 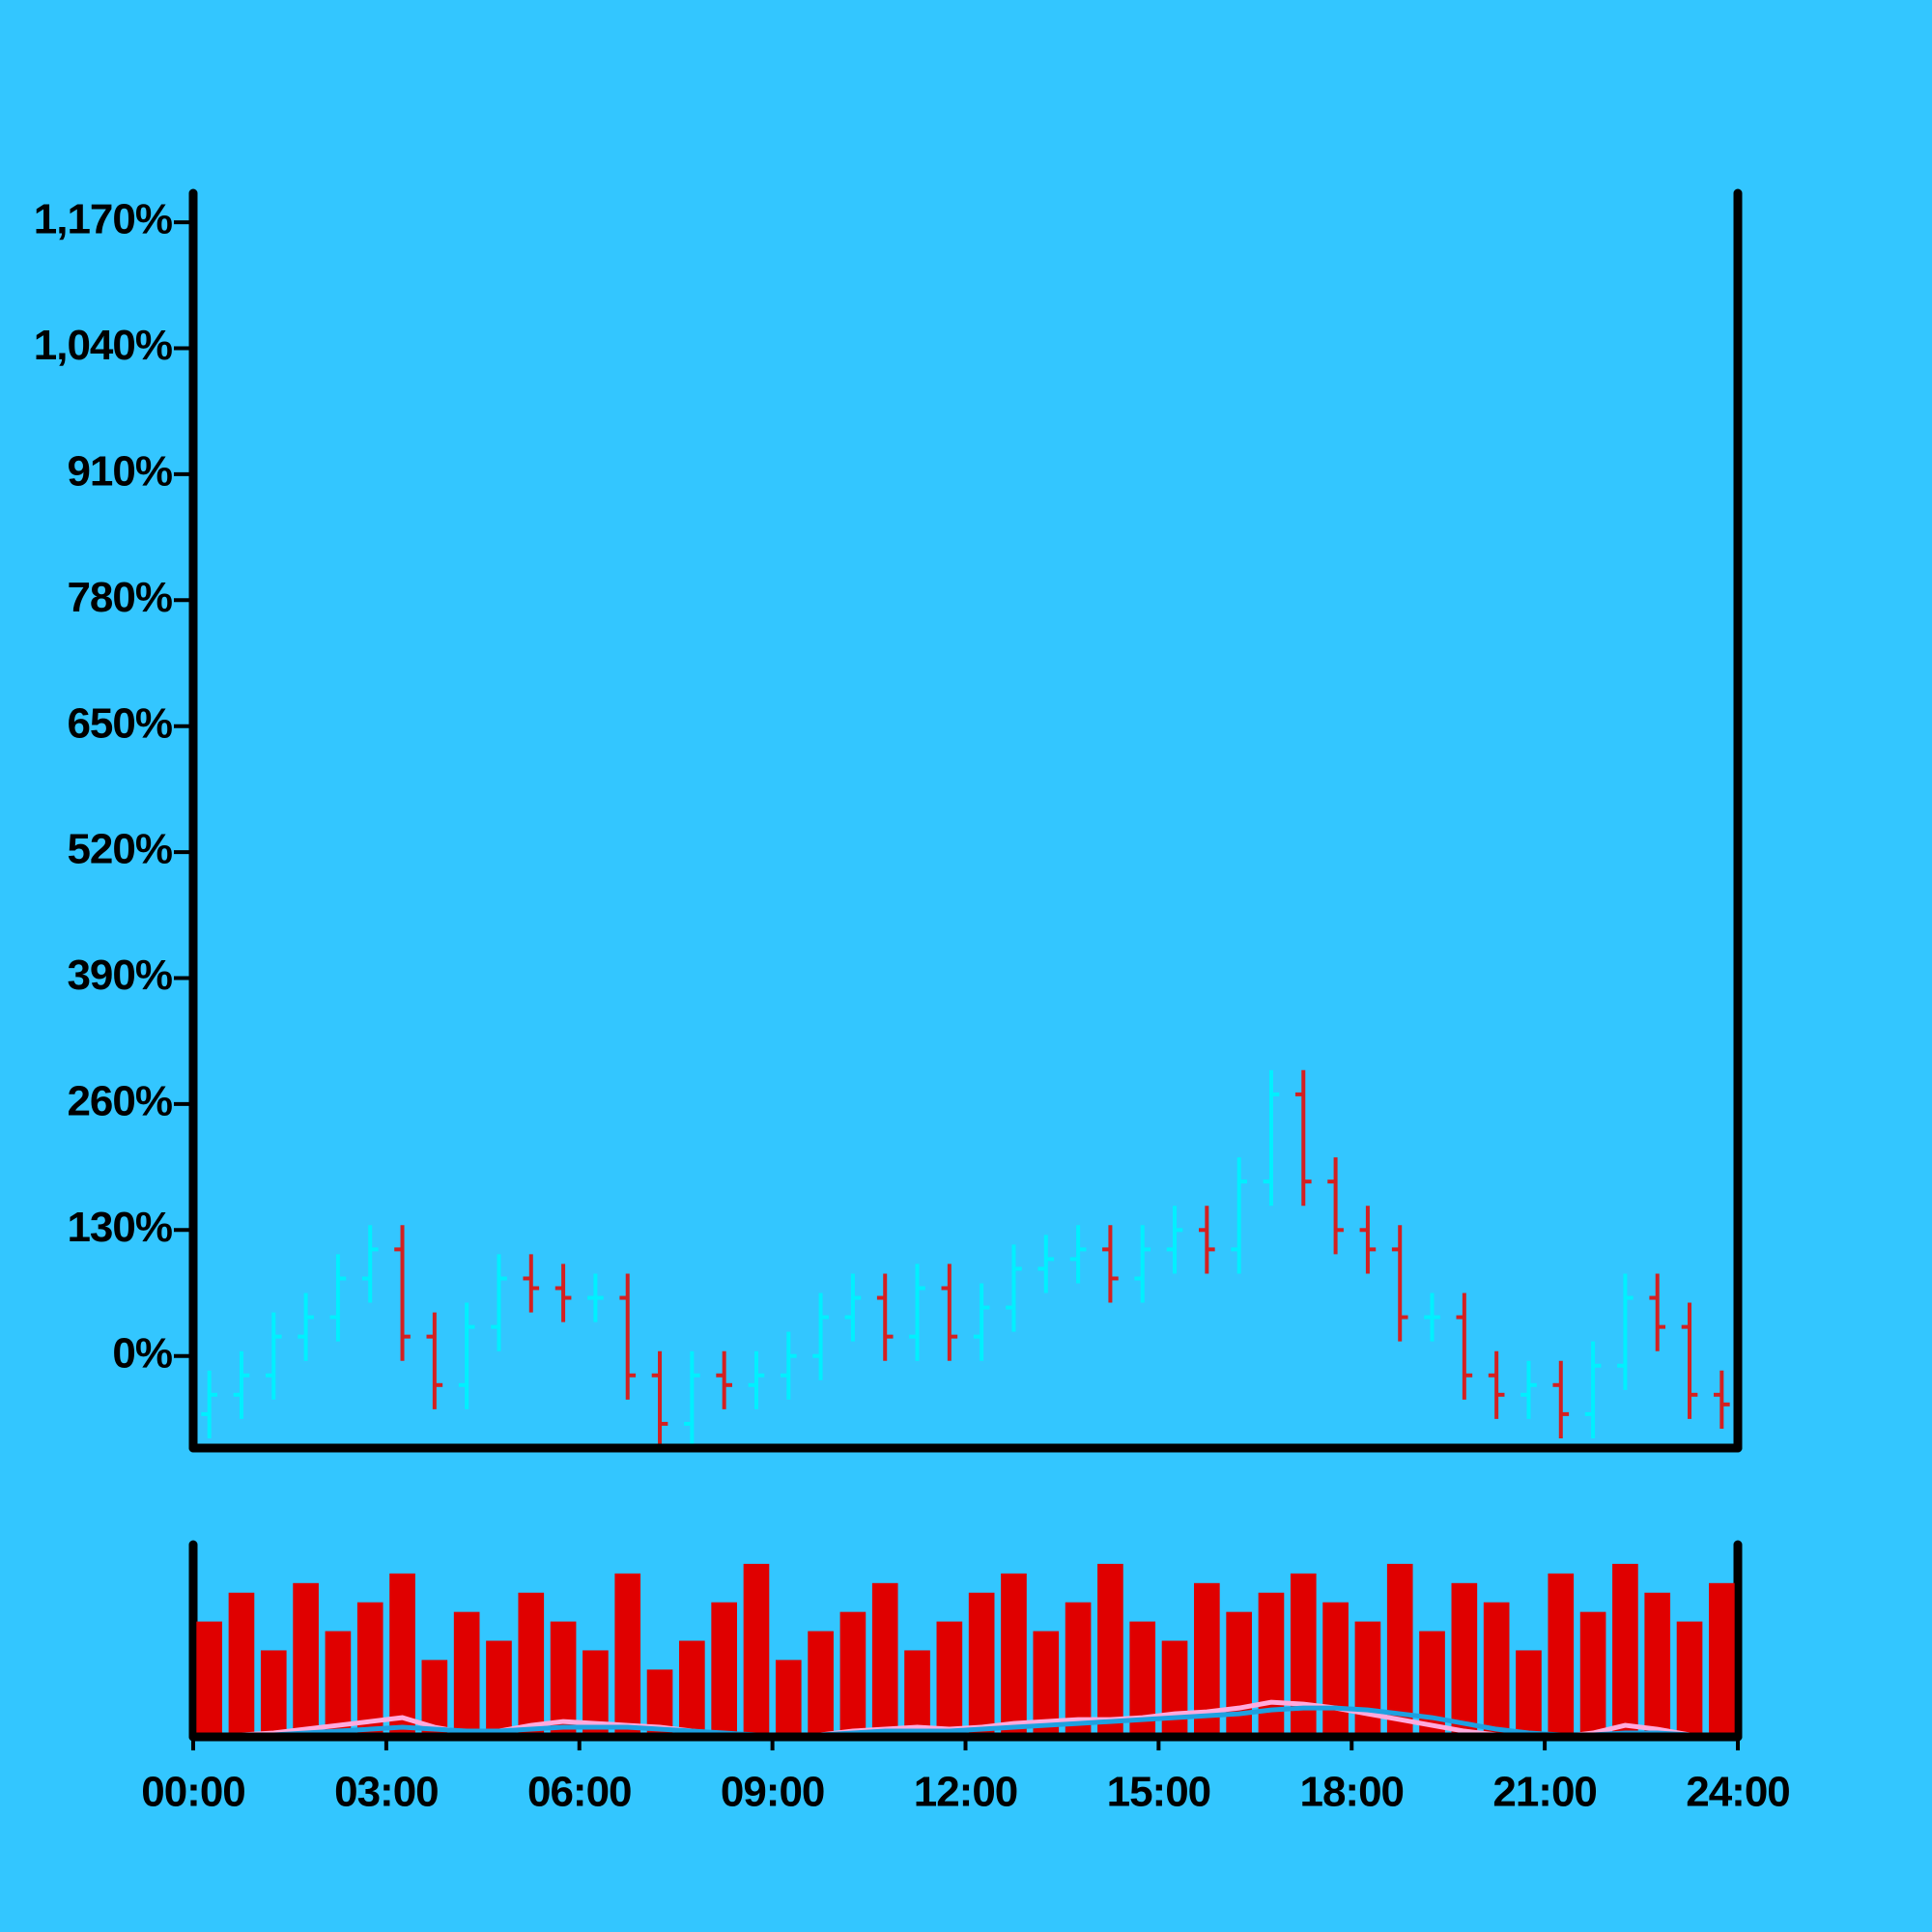 I want to click on y-tick-label: 0%, so click(x=142, y=1353).